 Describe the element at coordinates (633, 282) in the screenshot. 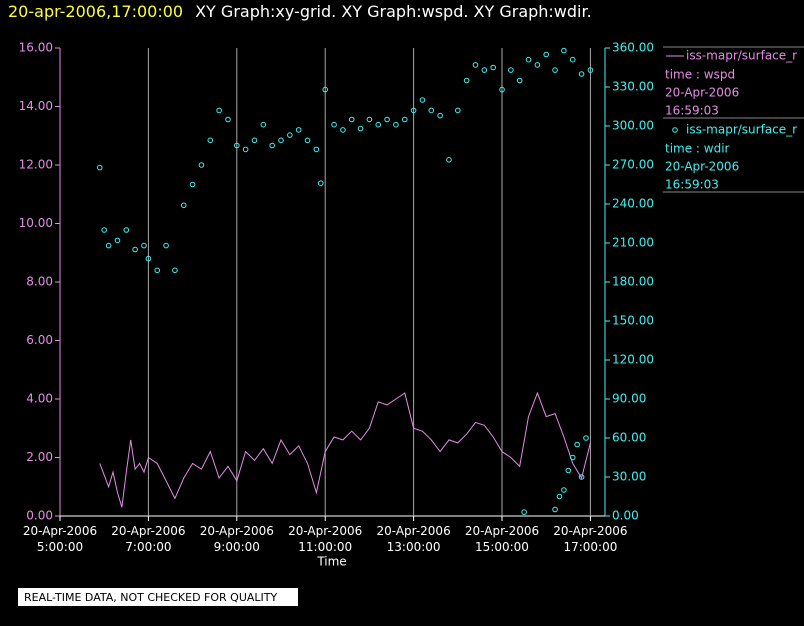

I see `y2-tick-label: 180.00` at that location.